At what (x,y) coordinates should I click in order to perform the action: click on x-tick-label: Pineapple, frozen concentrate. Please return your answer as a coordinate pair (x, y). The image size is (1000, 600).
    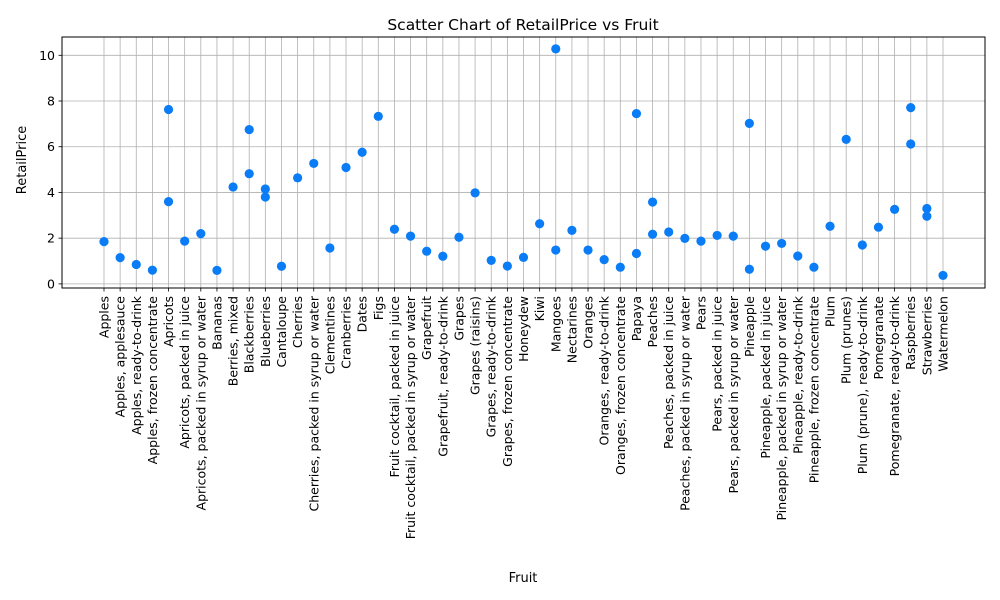
    Looking at the image, I should click on (813, 390).